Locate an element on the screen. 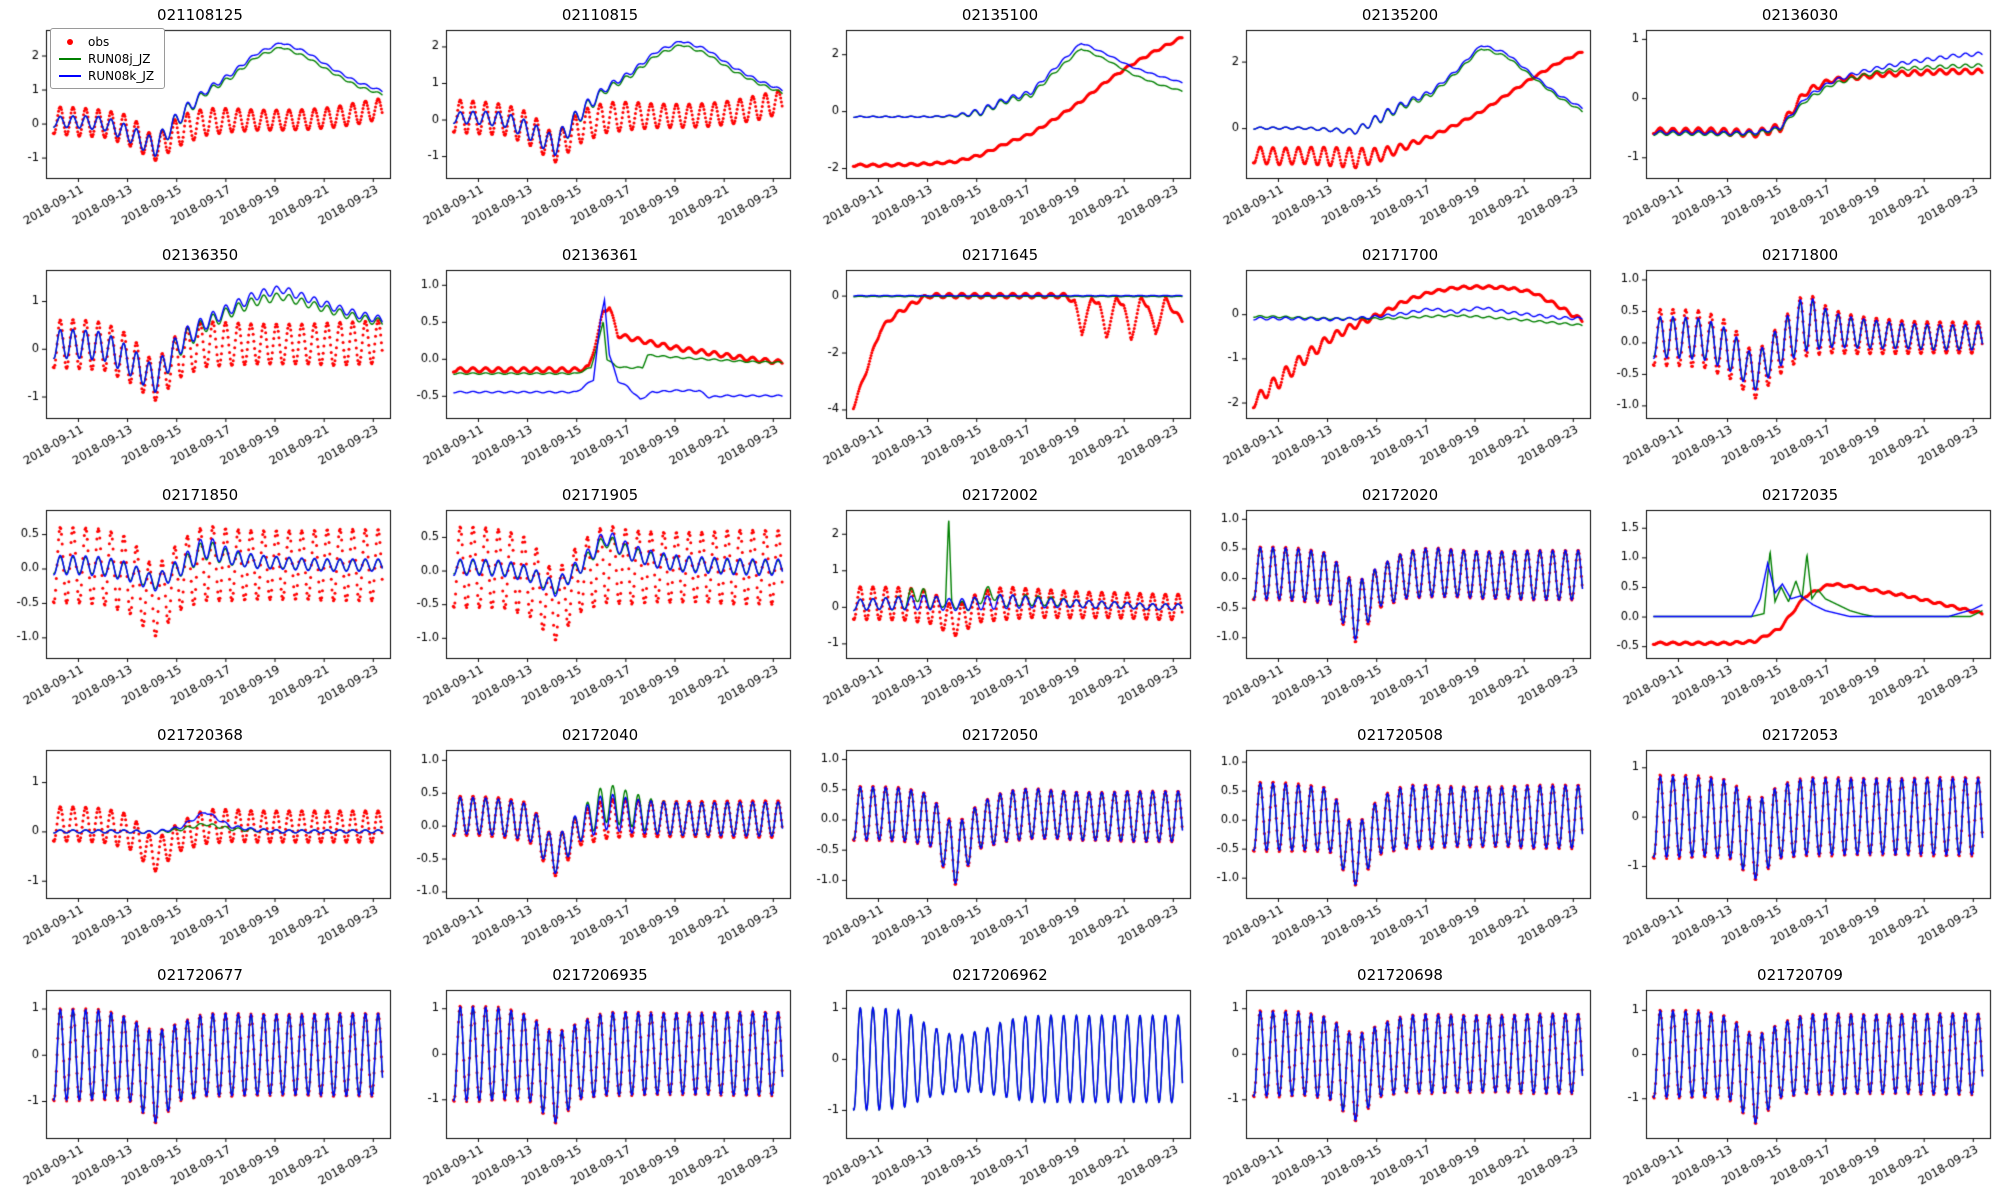 The image size is (2000, 1200). subplot-02172035: 02172035 is located at coordinates (1800, 600).